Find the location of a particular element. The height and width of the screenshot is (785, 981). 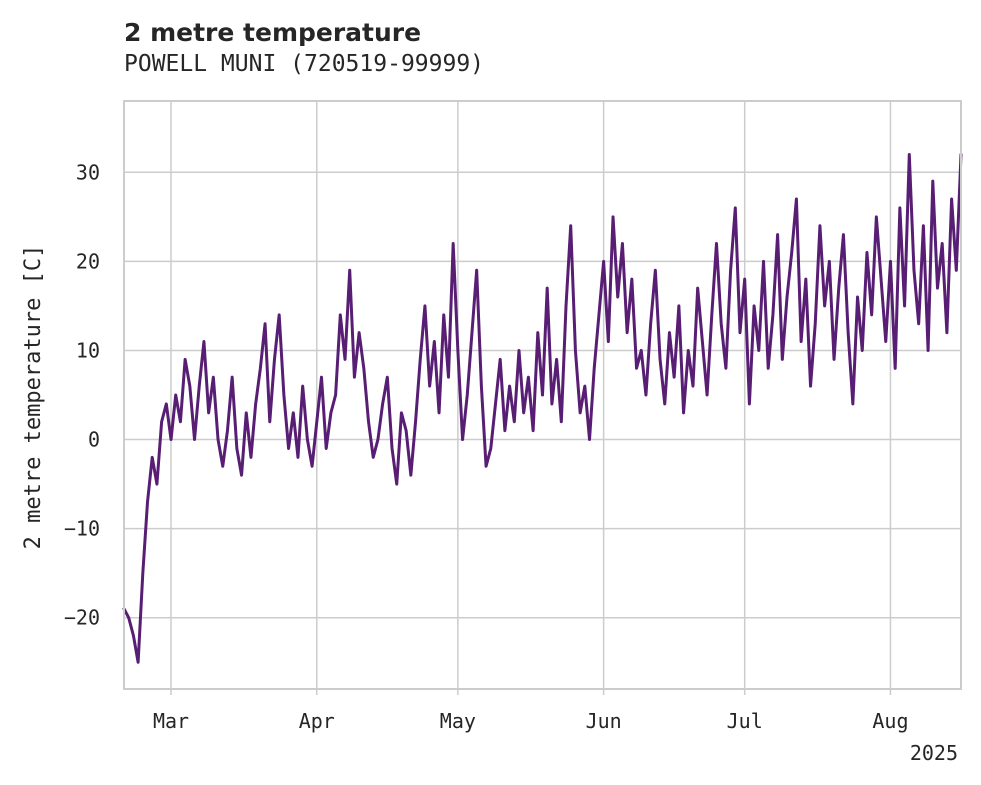

chart-title: 2 metre temperature is located at coordinates (273, 32).